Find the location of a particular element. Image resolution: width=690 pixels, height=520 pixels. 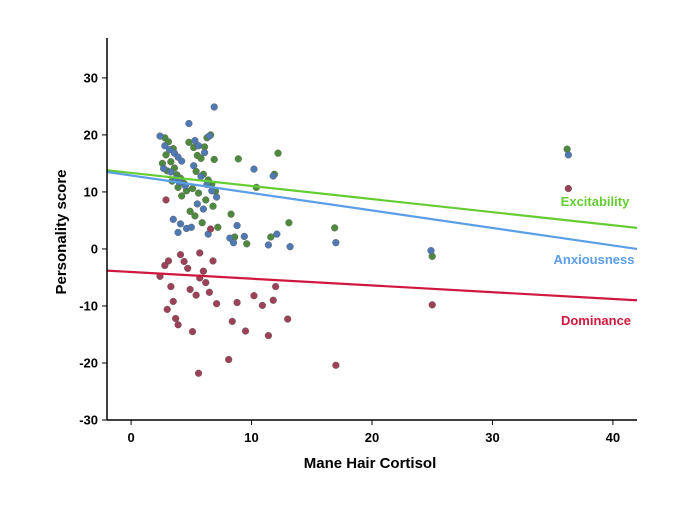

y-tick-label: 30 is located at coordinates (91, 77).